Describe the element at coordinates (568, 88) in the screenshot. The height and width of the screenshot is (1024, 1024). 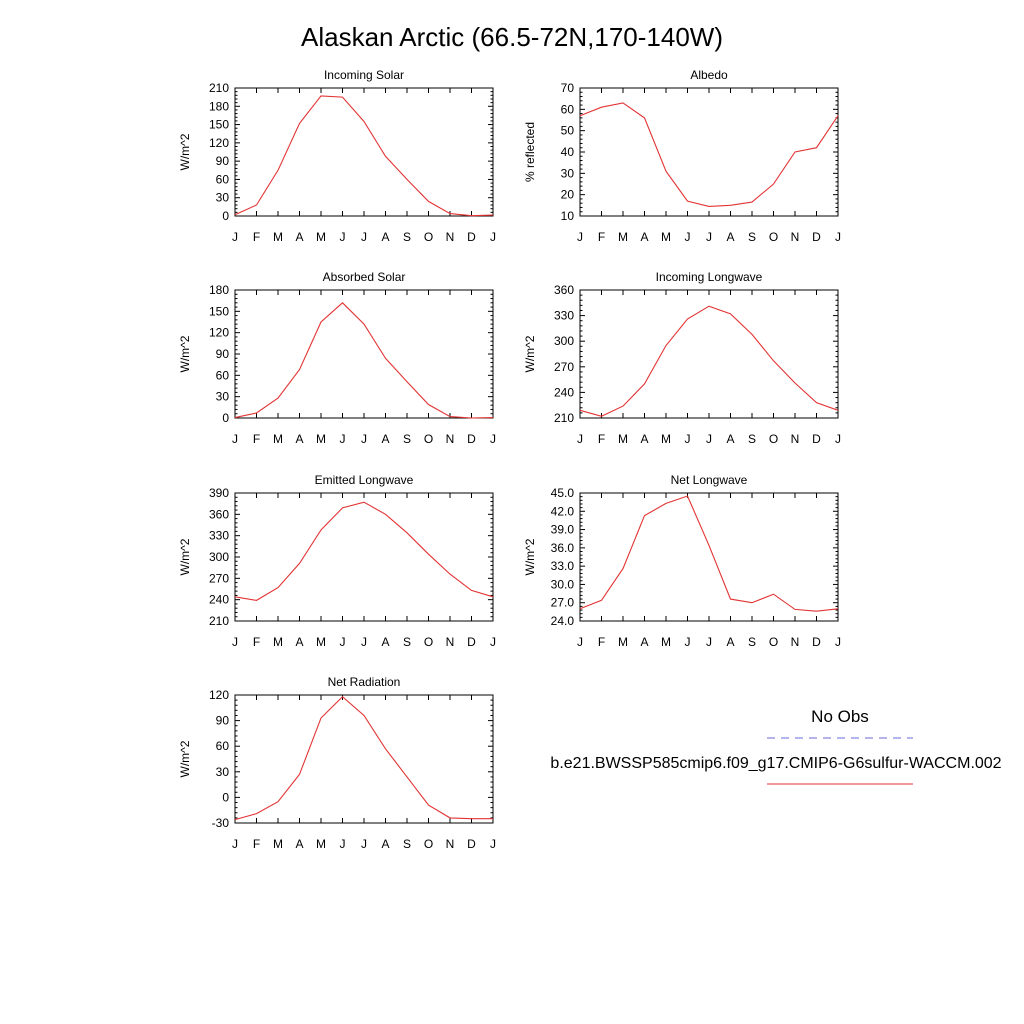
I see `albedo-ytick-label: 70` at that location.